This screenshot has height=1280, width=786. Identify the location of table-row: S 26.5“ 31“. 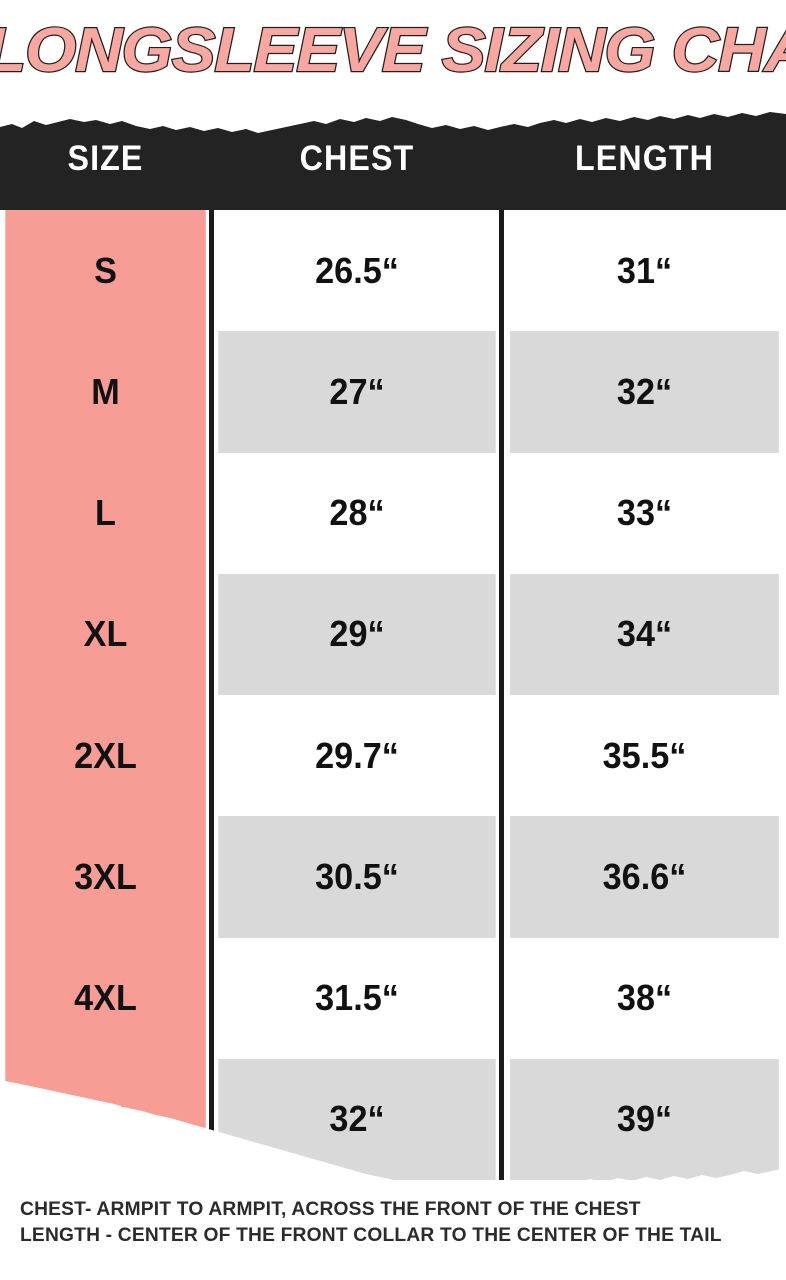
(393, 270).